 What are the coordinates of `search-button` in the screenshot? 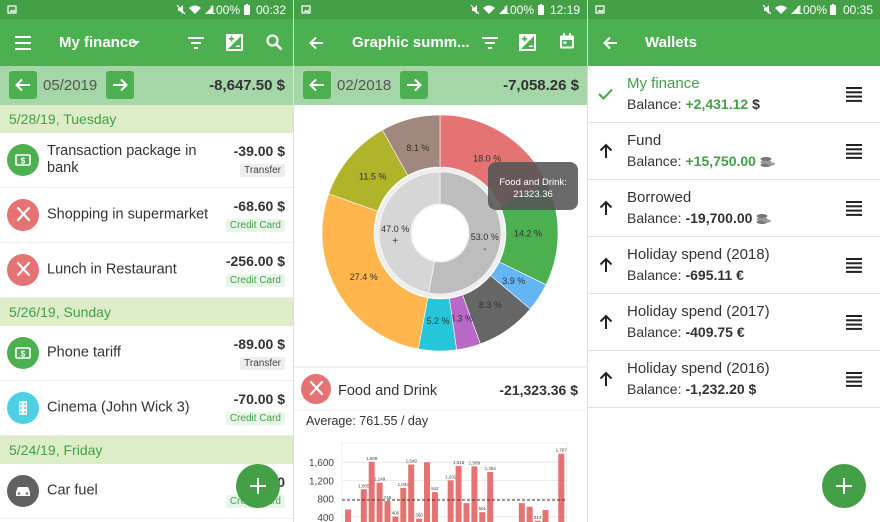 It's located at (274, 42).